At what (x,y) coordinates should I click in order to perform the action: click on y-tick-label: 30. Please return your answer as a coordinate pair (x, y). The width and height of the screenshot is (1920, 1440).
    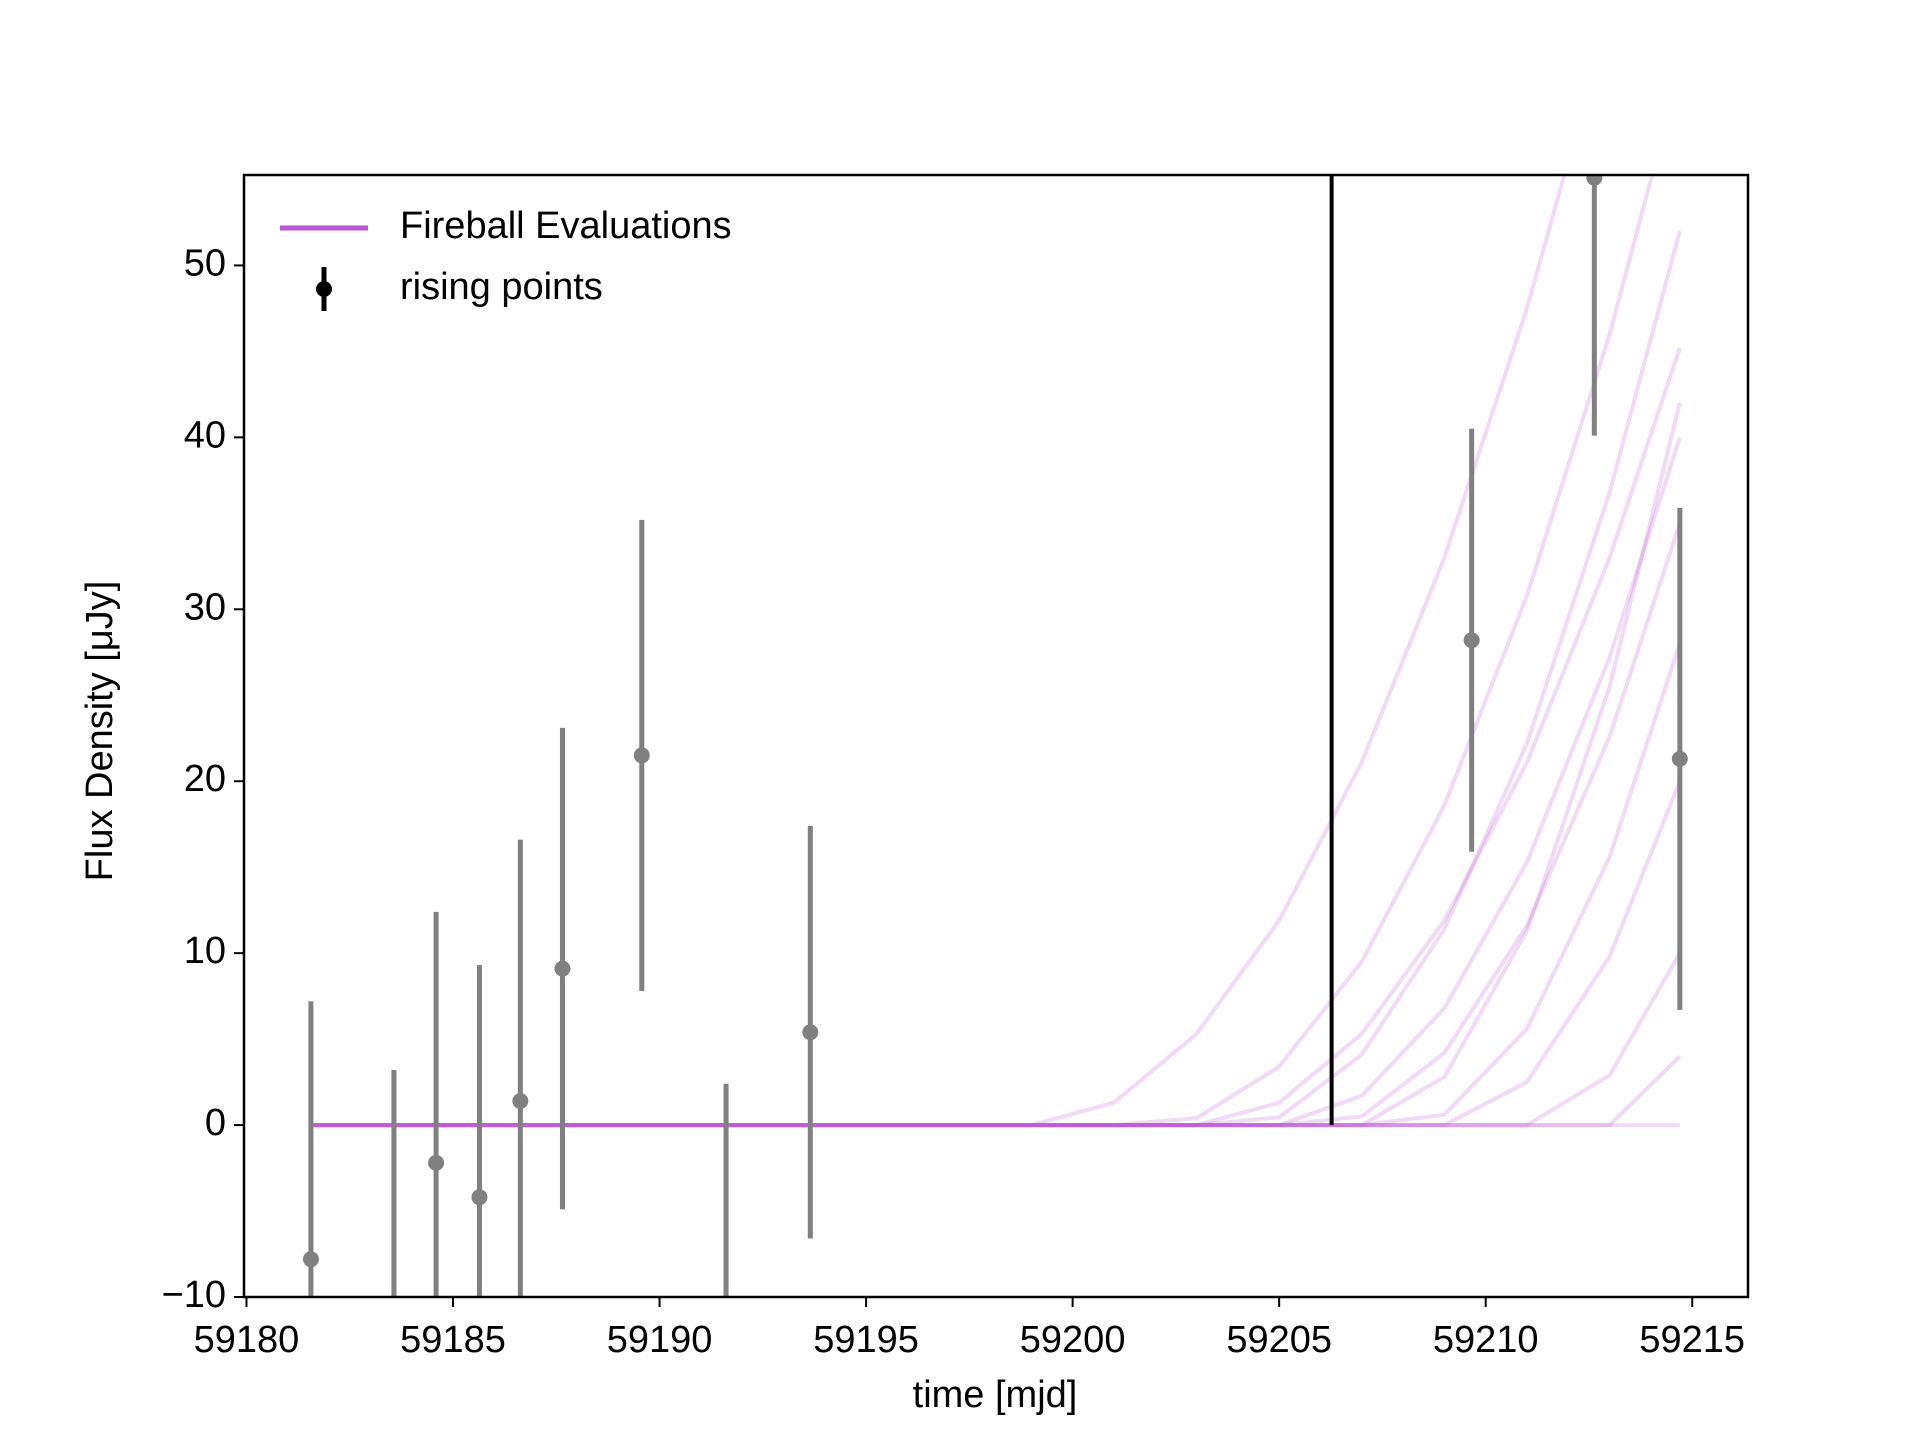
    Looking at the image, I should click on (205, 607).